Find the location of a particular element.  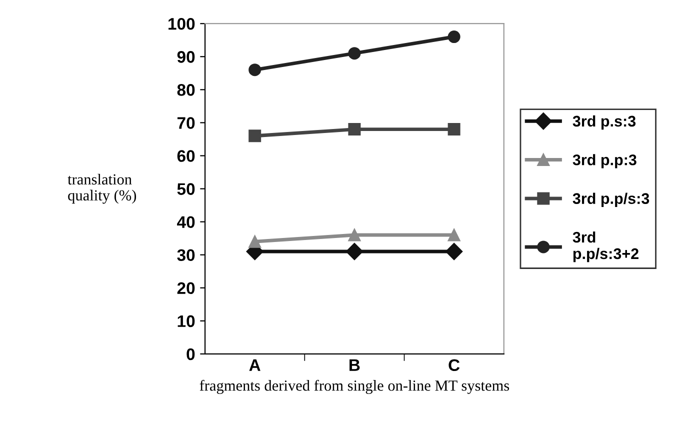

y-tick-label: 30 is located at coordinates (186, 255).